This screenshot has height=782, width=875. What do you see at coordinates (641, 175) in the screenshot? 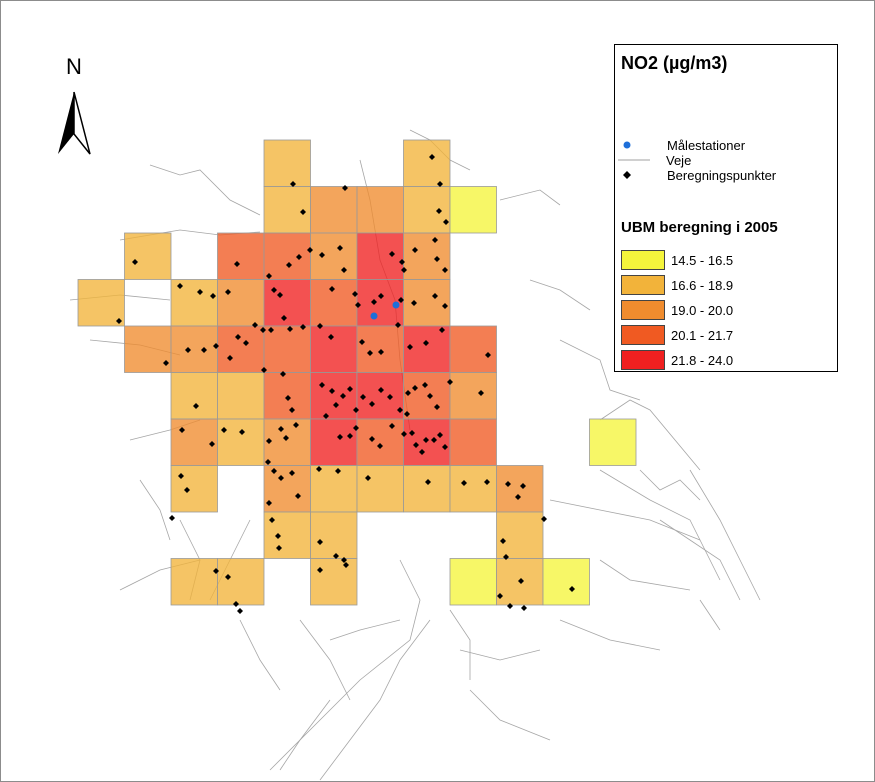
I see `black-diamond-icon` at bounding box center [641, 175].